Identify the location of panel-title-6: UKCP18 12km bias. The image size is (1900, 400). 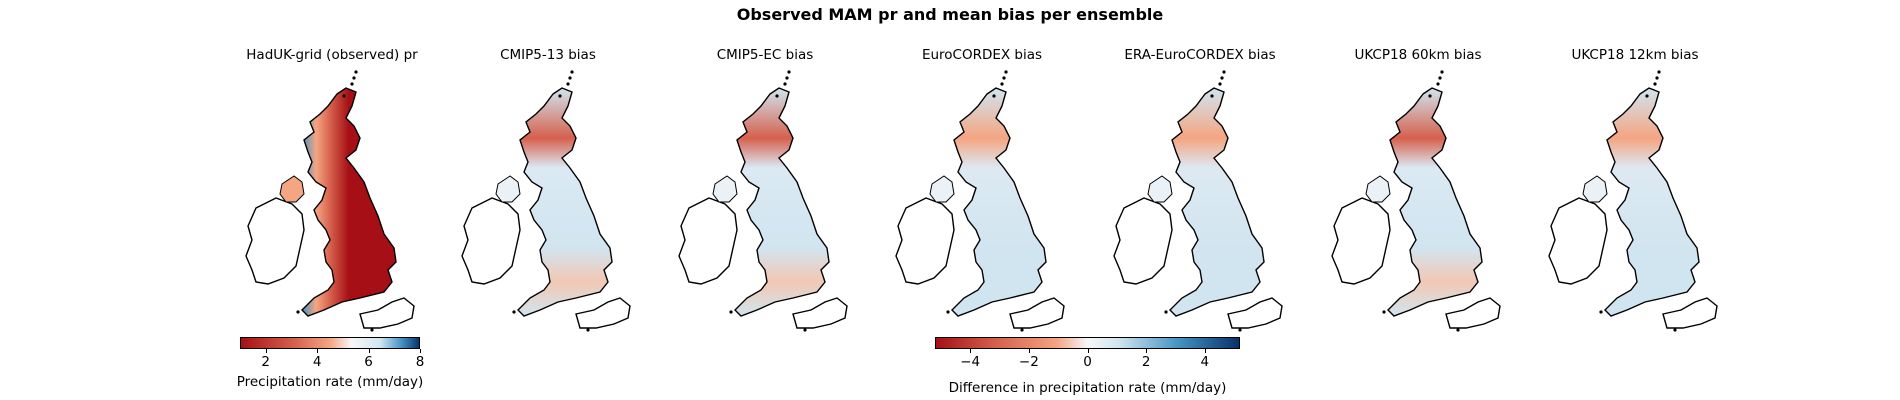
(1635, 55).